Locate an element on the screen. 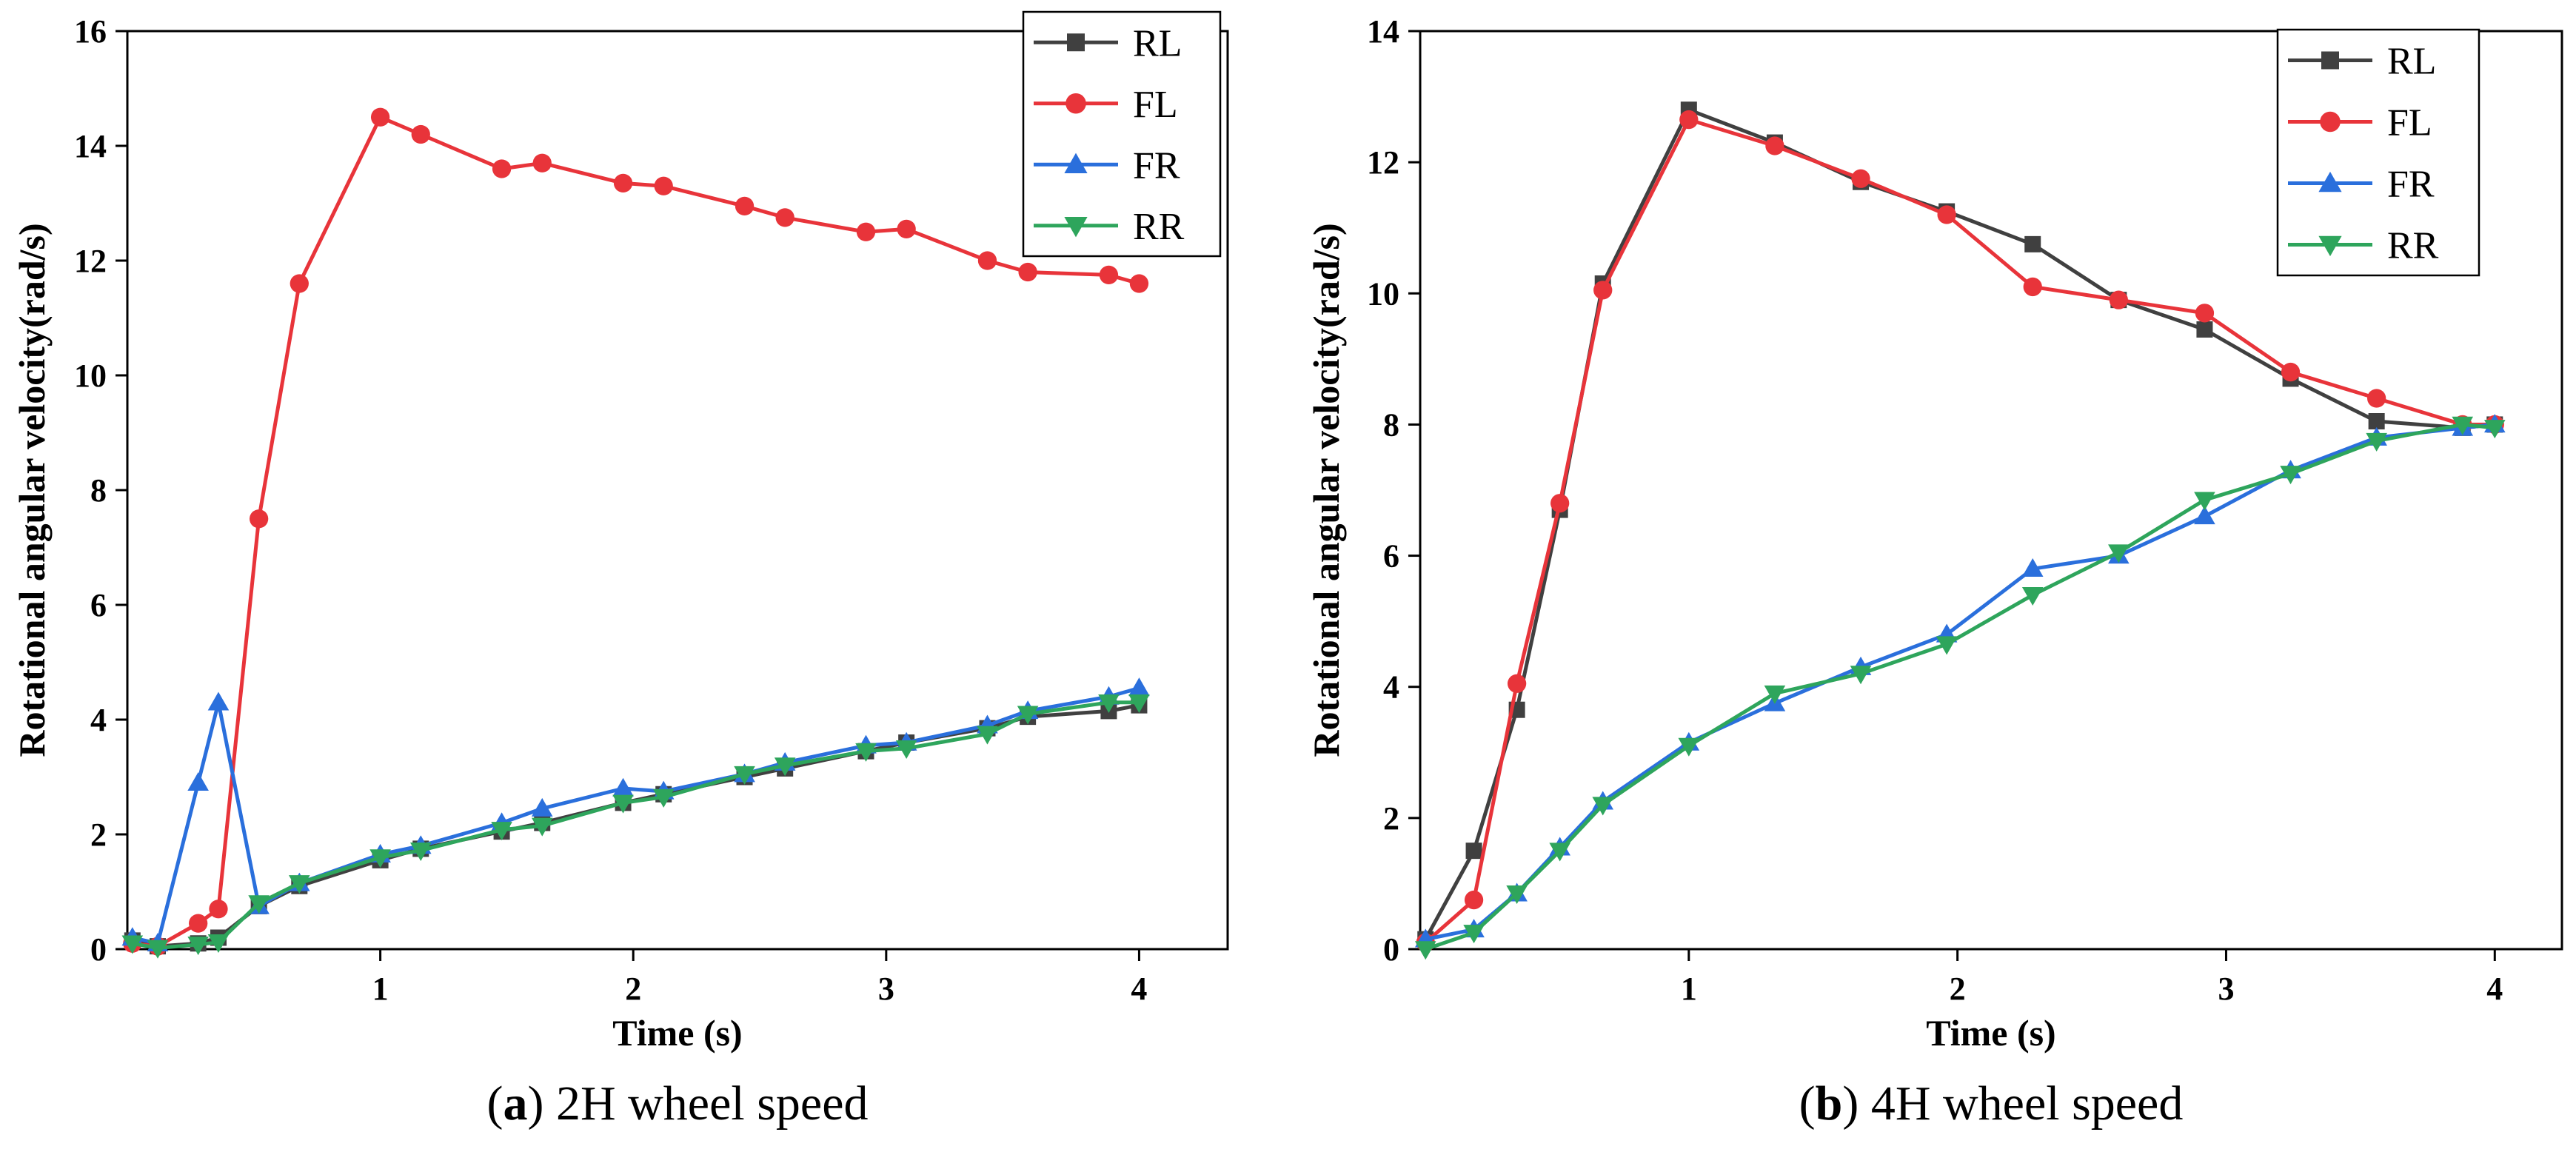 The height and width of the screenshot is (1152, 2576). y-tick-label: 6 is located at coordinates (1391, 556).